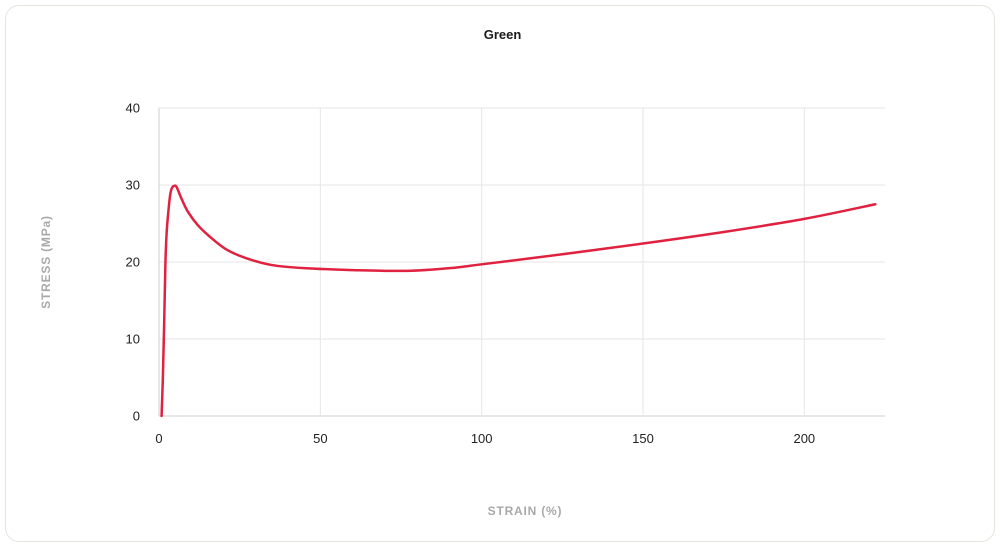 This screenshot has height=549, width=1005. I want to click on y-tick-label: 0, so click(136, 416).